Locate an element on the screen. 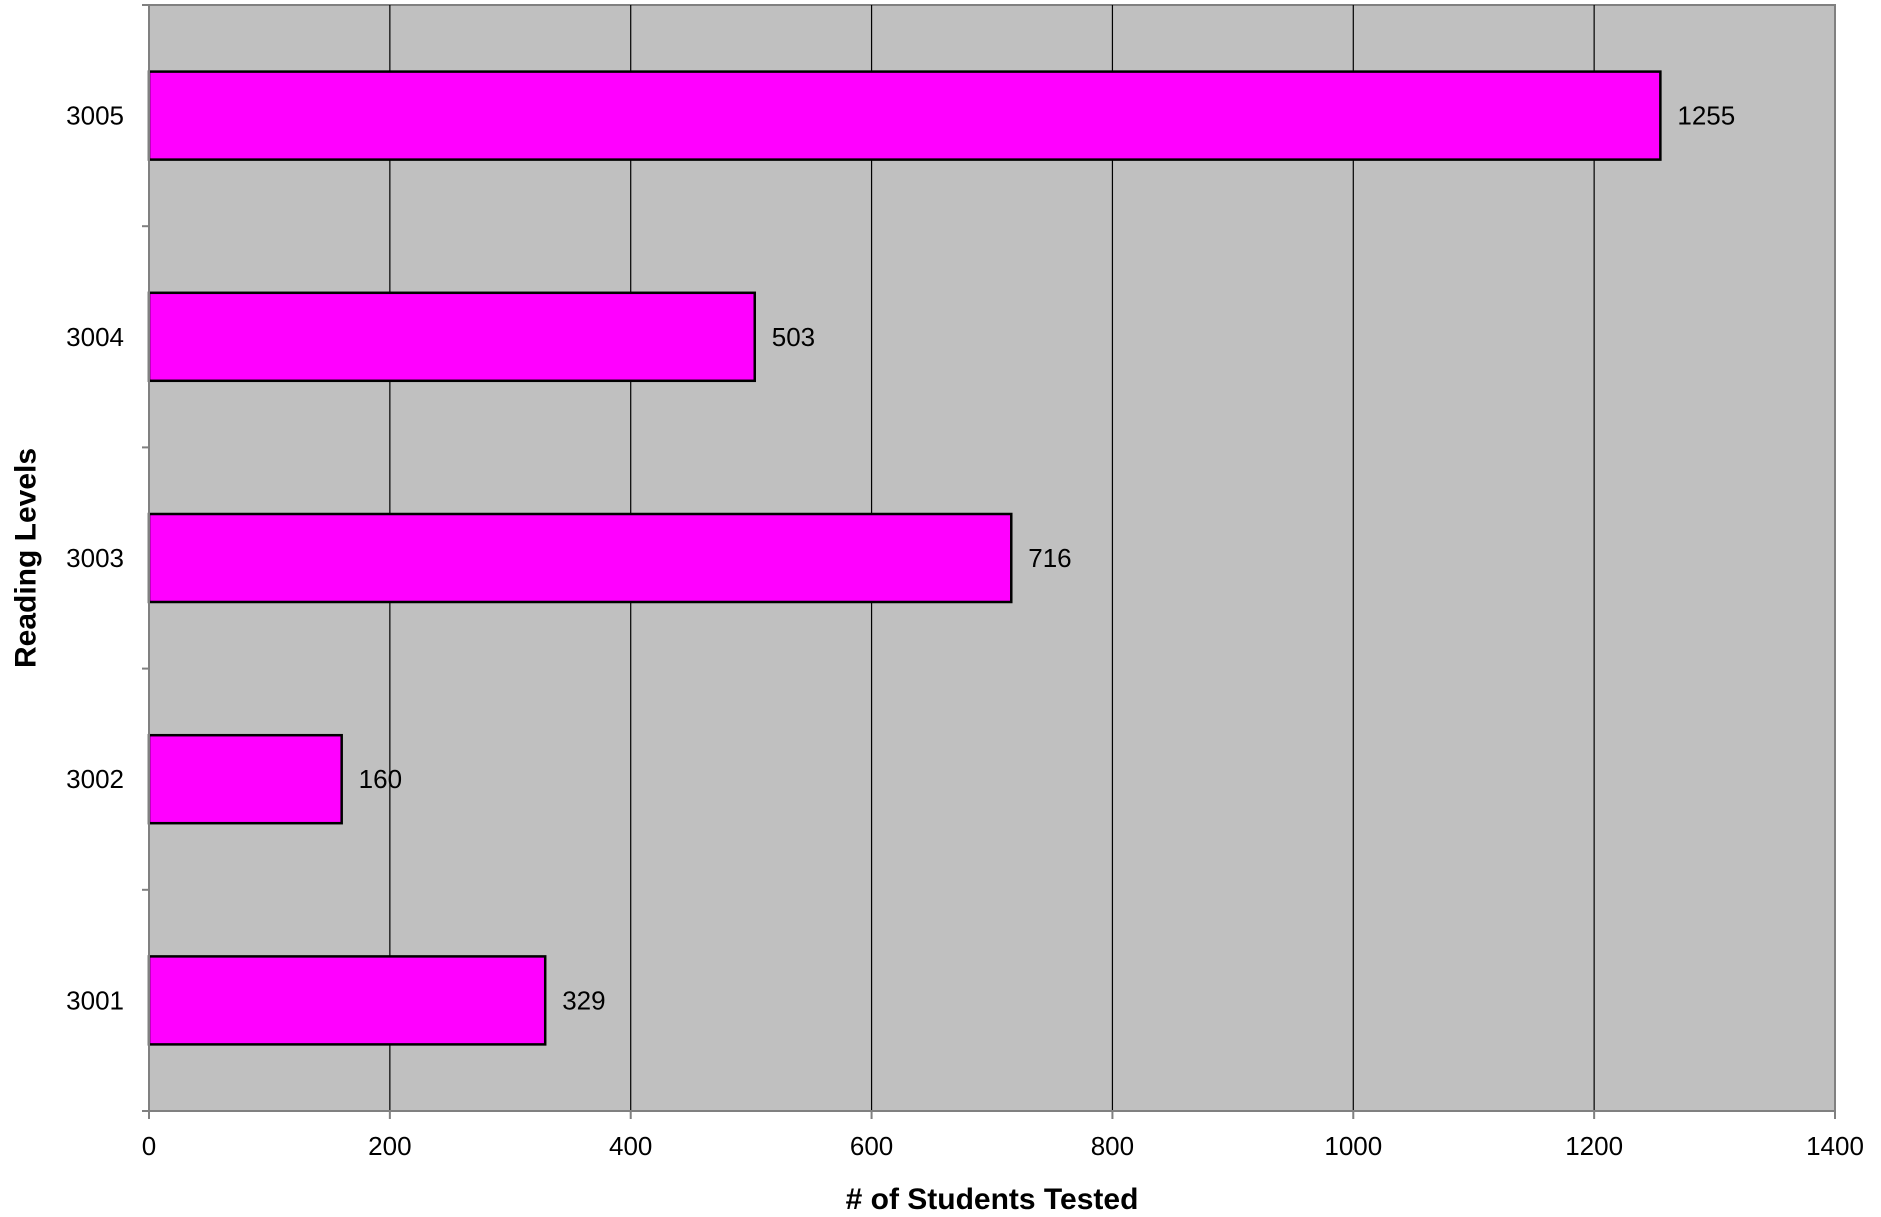 Image resolution: width=1881 pixels, height=1217 pixels. x-tick-label: 800 is located at coordinates (1112, 1146).